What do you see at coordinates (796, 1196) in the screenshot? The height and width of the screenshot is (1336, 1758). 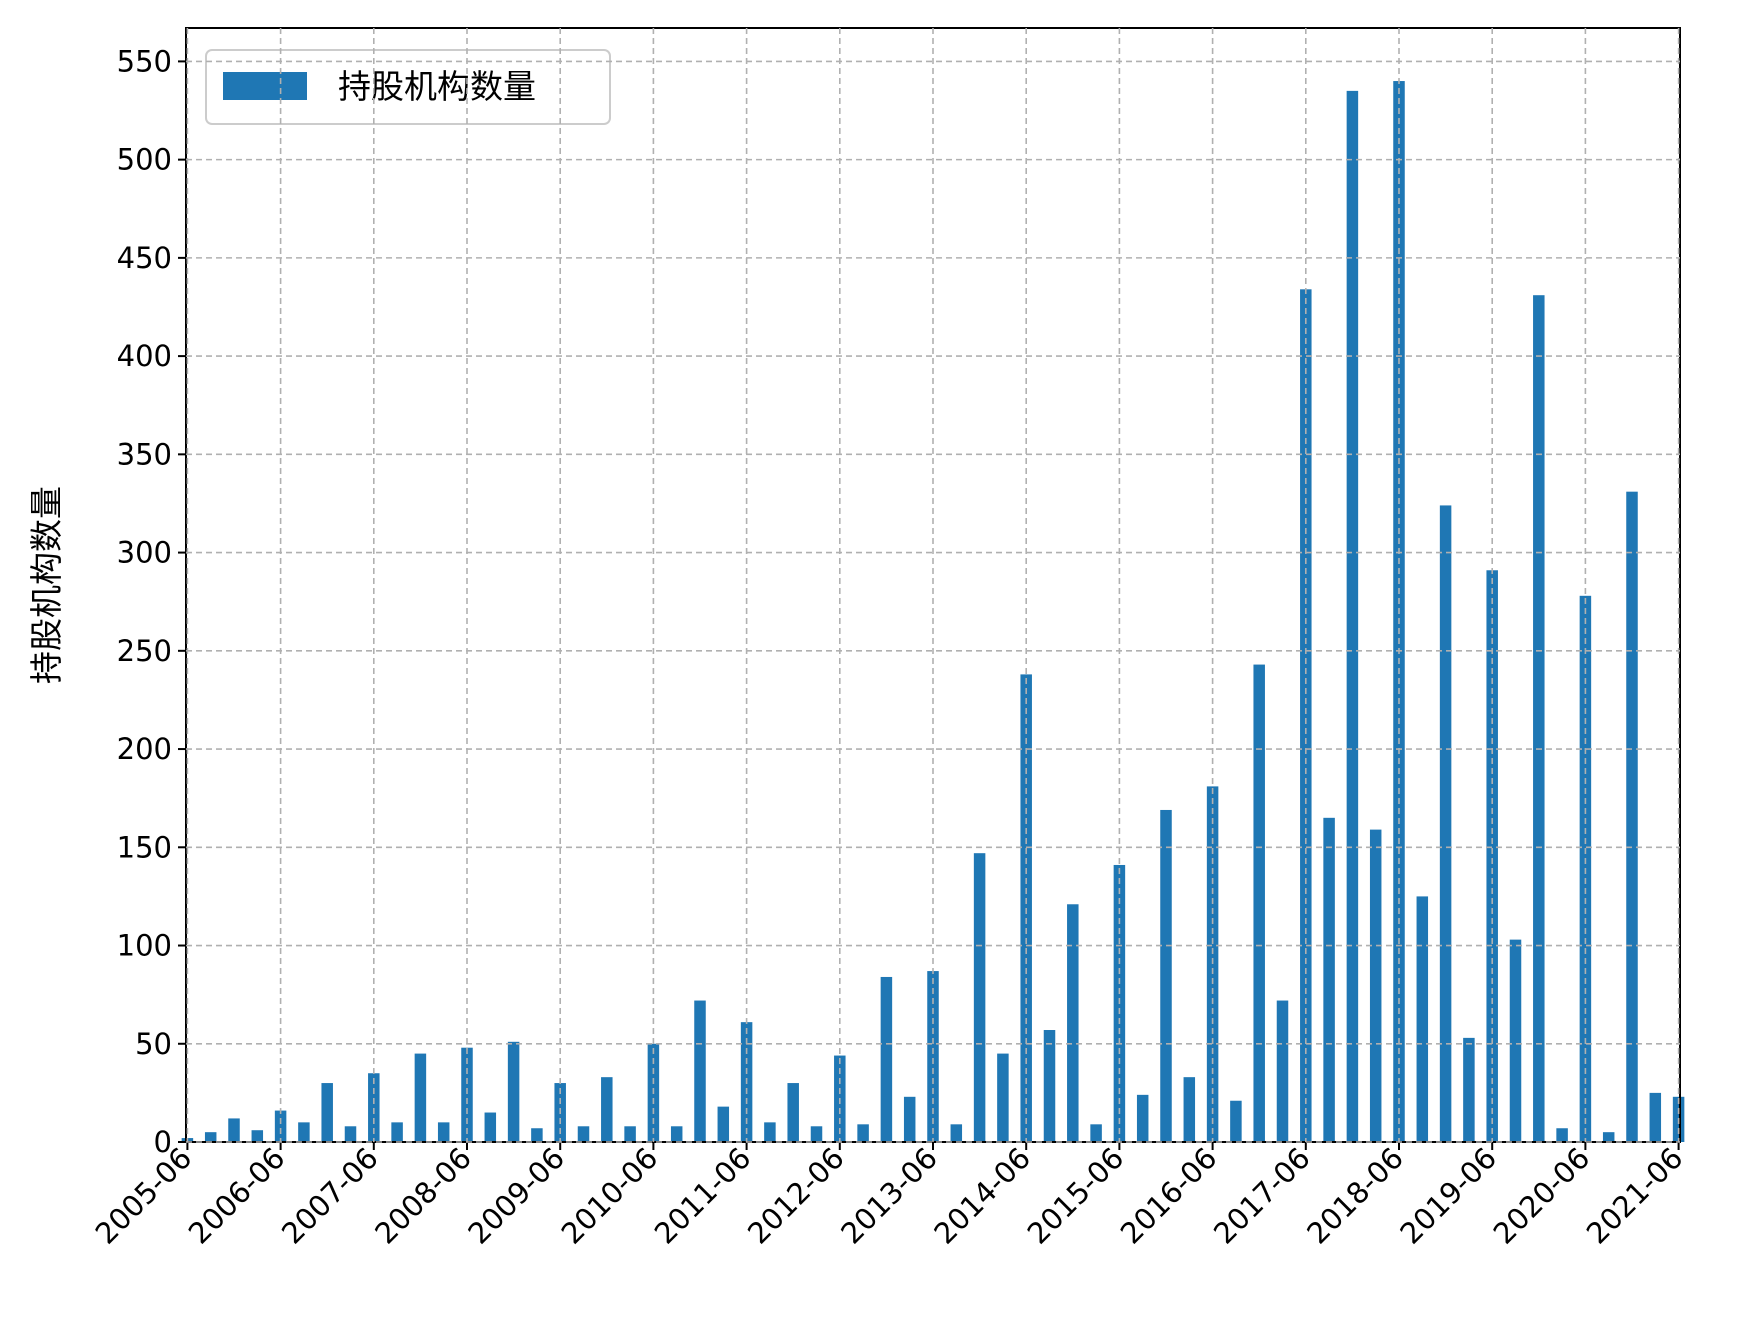 I see `x-tick-label: 2012-06` at bounding box center [796, 1196].